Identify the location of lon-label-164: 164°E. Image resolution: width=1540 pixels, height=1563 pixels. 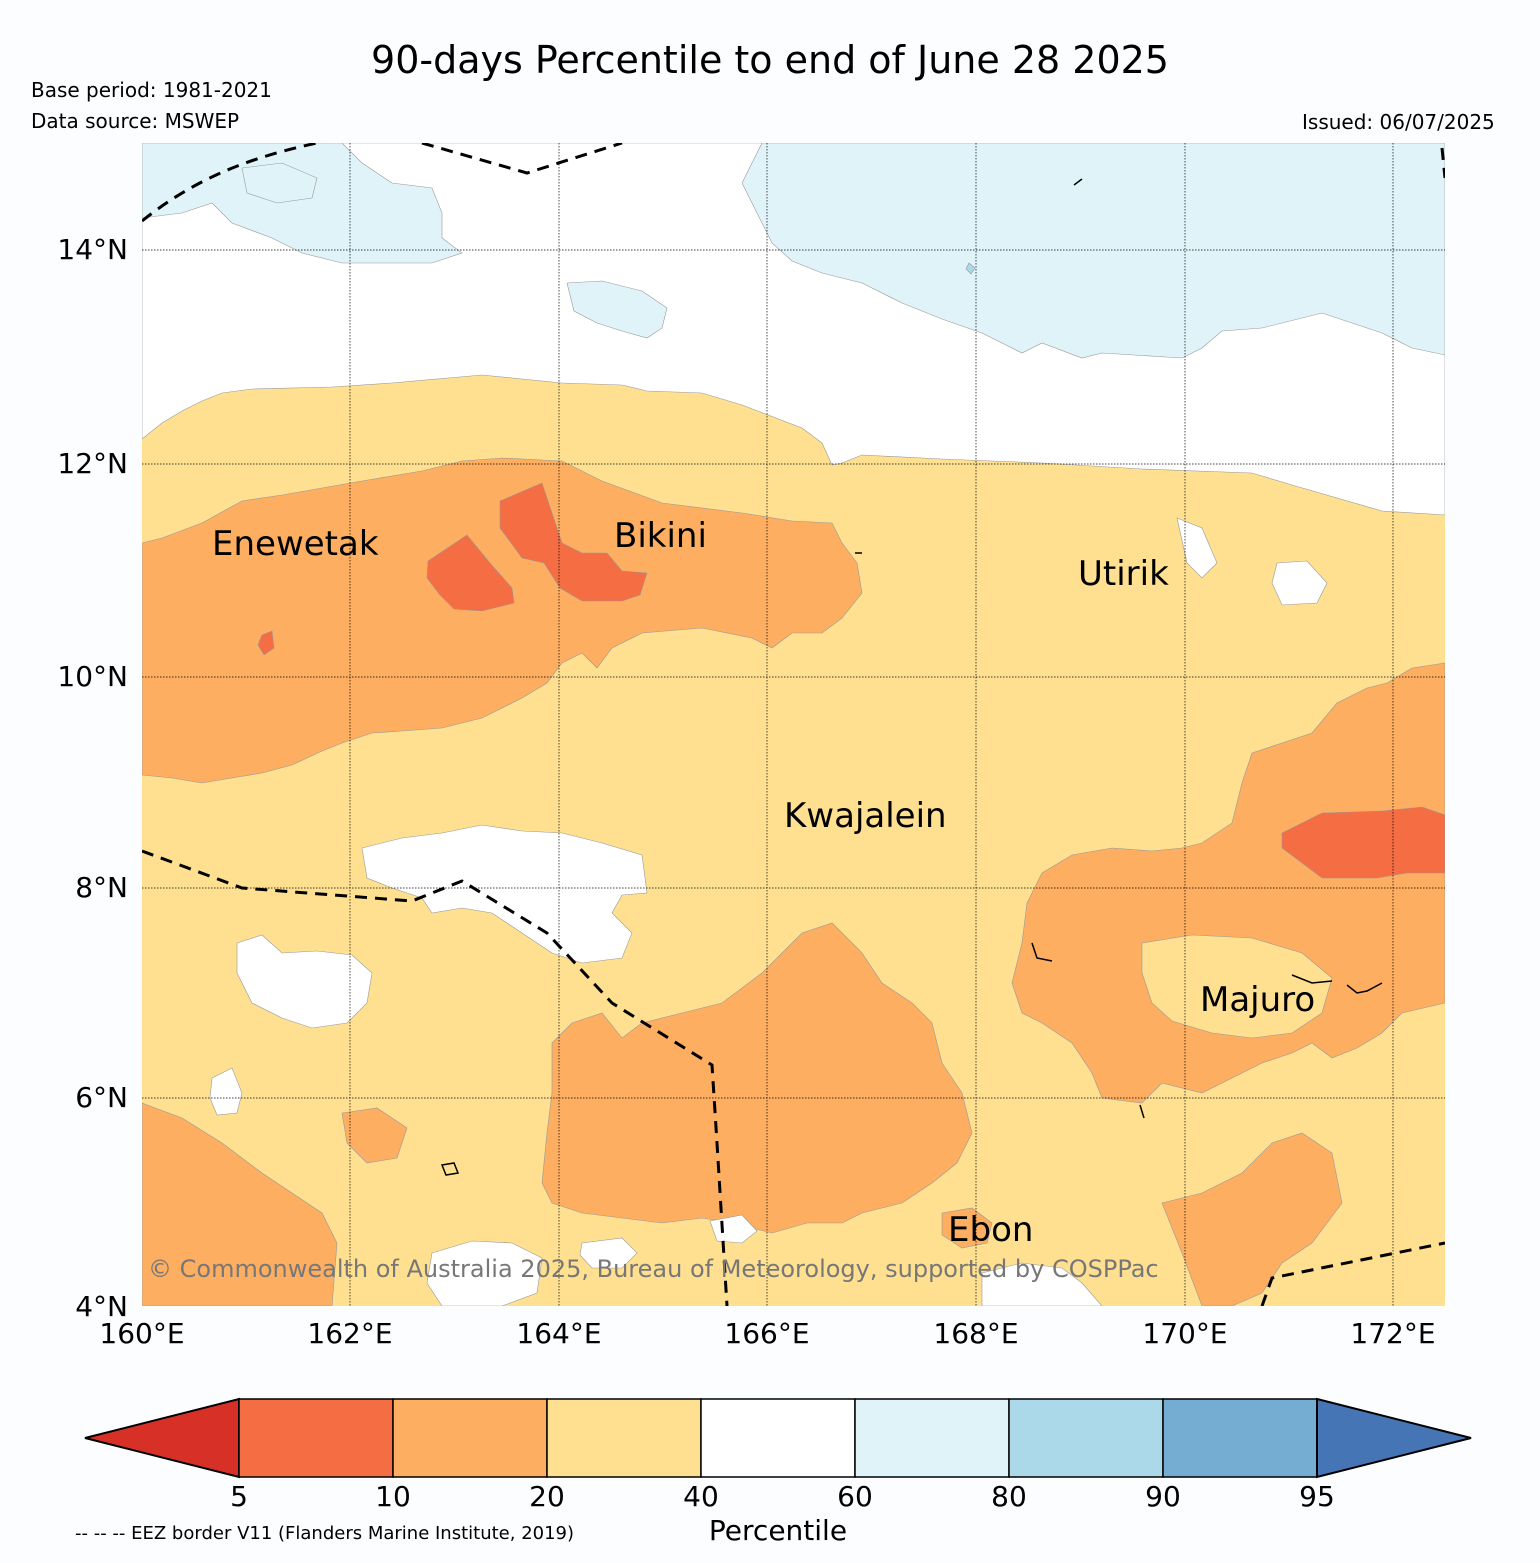
(559, 1333).